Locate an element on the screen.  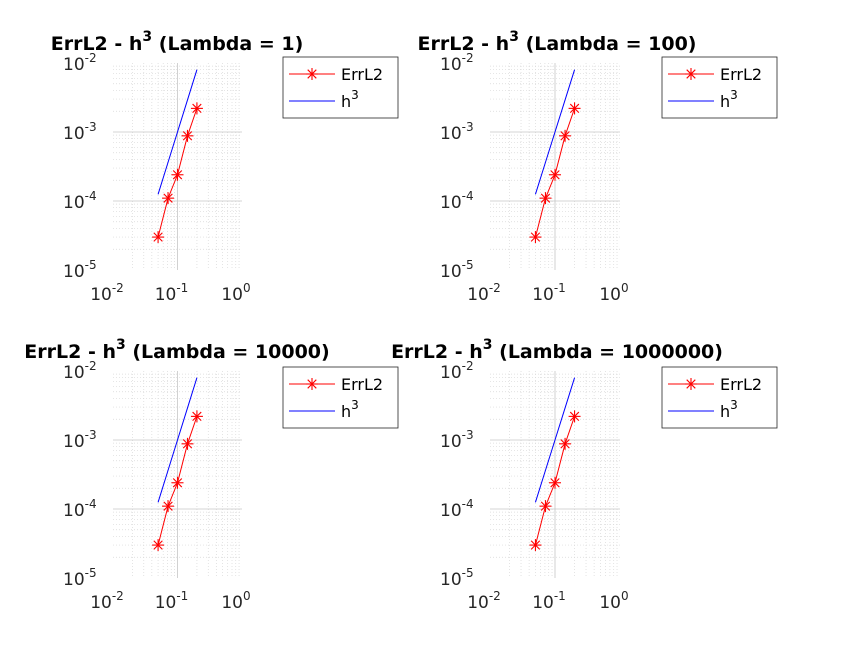
y-tick-label-exponent: -4 is located at coordinates (91, 196).